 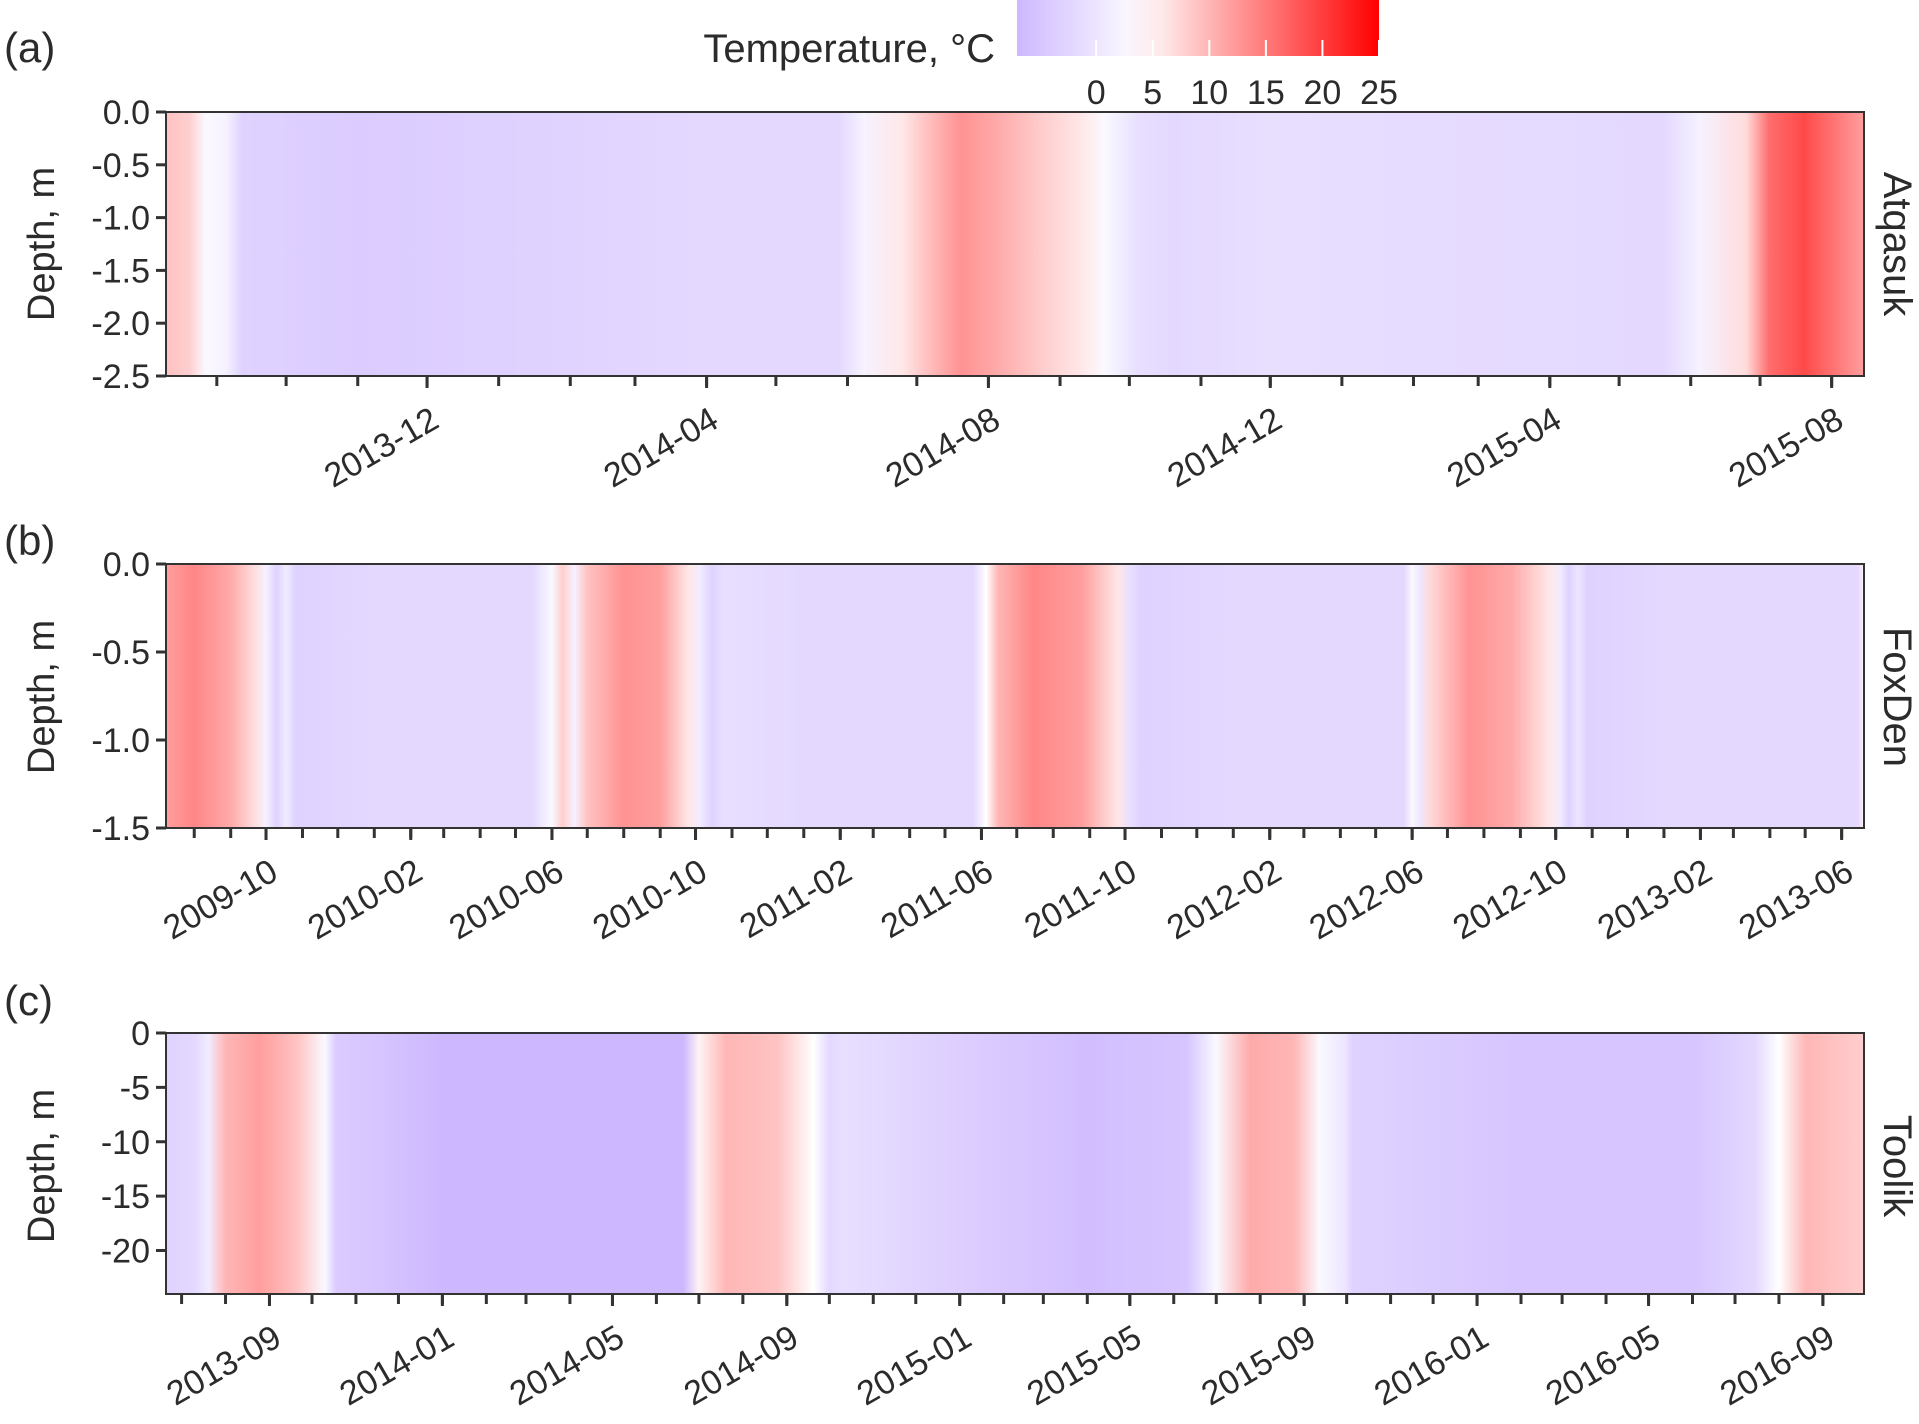 What do you see at coordinates (140, 1034) in the screenshot?
I see `y-tick-label: 0` at bounding box center [140, 1034].